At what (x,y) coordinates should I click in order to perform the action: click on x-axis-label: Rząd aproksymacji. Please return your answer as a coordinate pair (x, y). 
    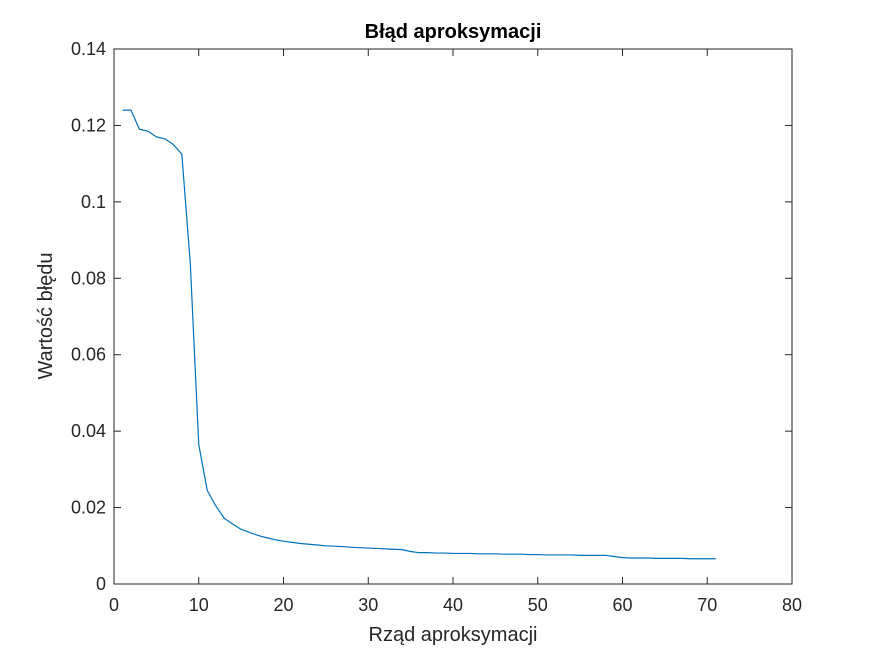
    Looking at the image, I should click on (453, 635).